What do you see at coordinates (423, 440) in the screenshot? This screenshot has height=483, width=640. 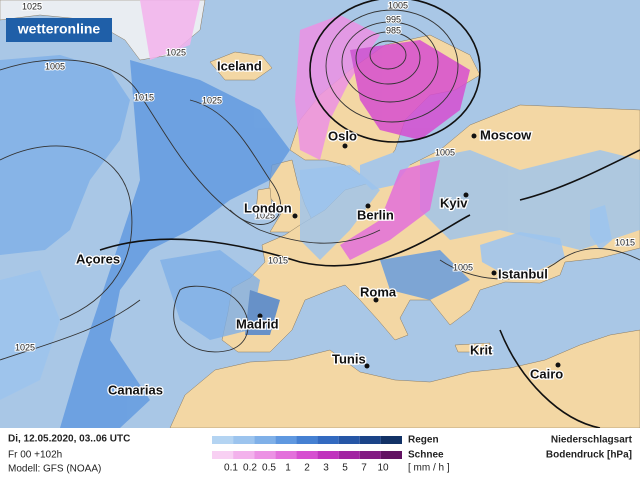 I see `rain-label: Regen` at bounding box center [423, 440].